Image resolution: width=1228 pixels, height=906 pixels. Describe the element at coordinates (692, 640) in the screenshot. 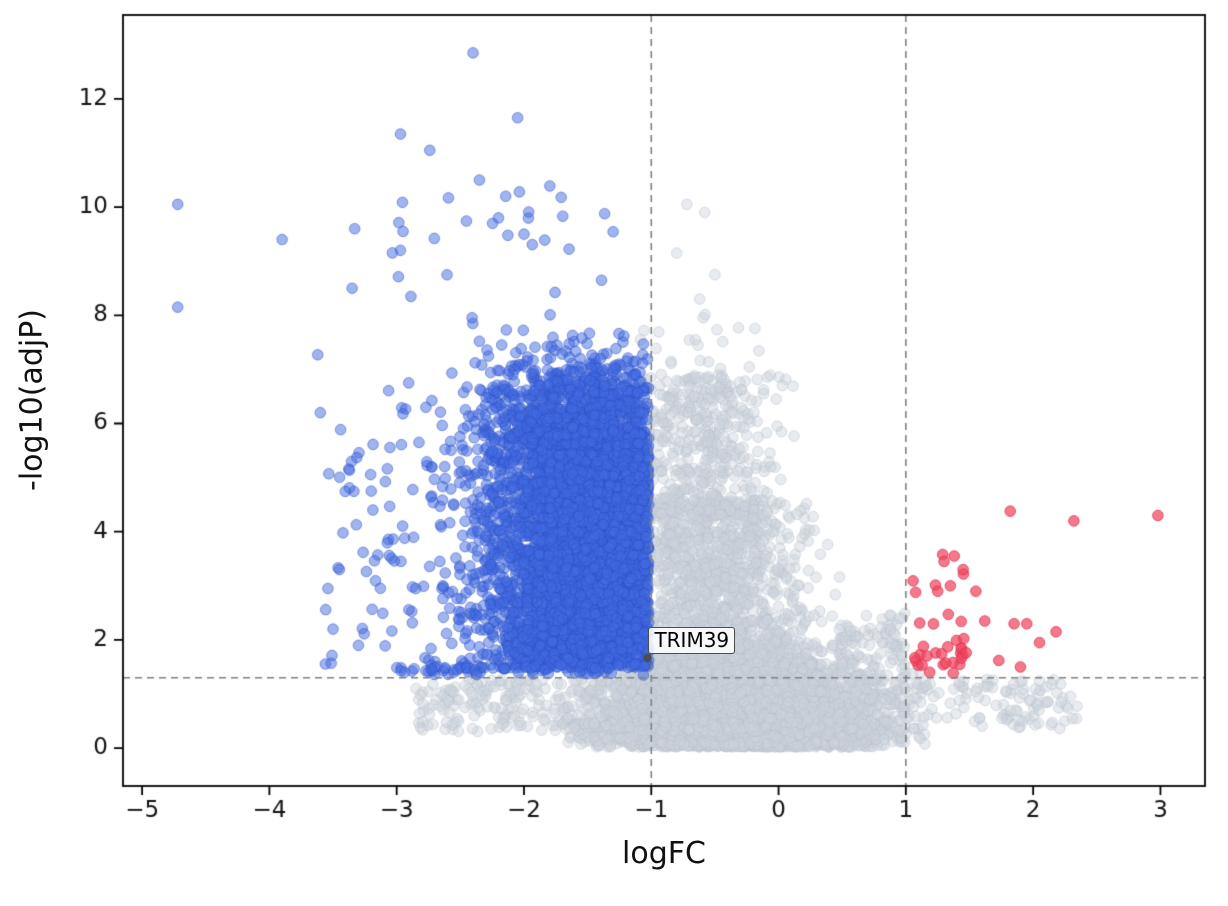

I see `gene-annotation-label: TRIM39` at that location.